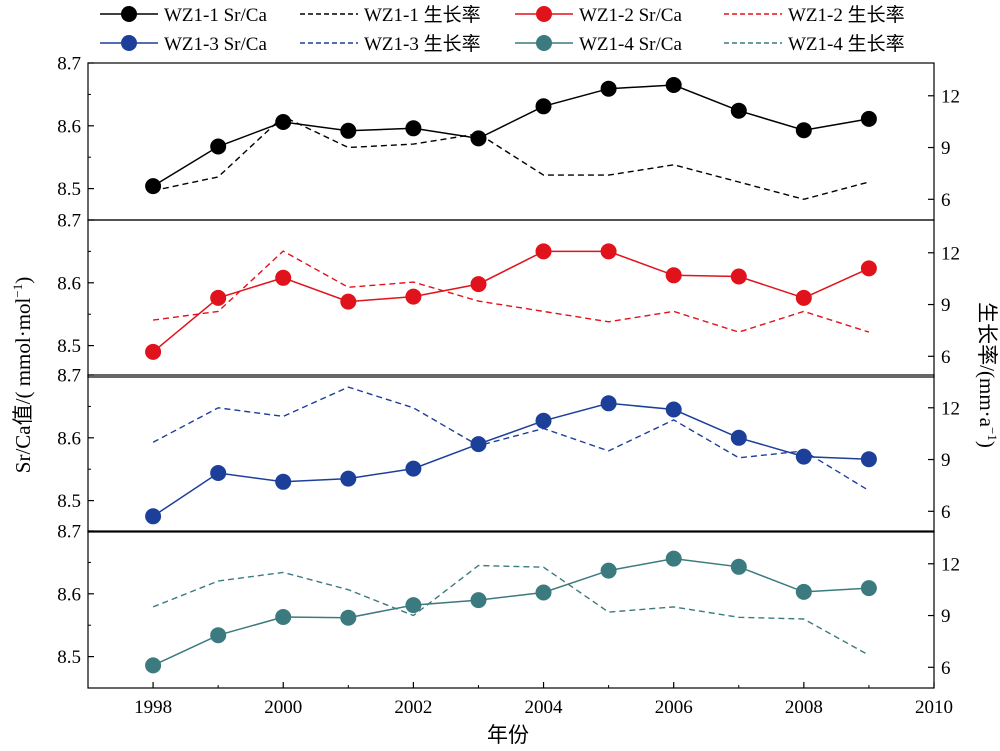 The width and height of the screenshot is (1000, 751). What do you see at coordinates (987, 364) in the screenshot?
I see `y-axis-right-title-main: 生长率/(mm·a` at bounding box center [987, 364].